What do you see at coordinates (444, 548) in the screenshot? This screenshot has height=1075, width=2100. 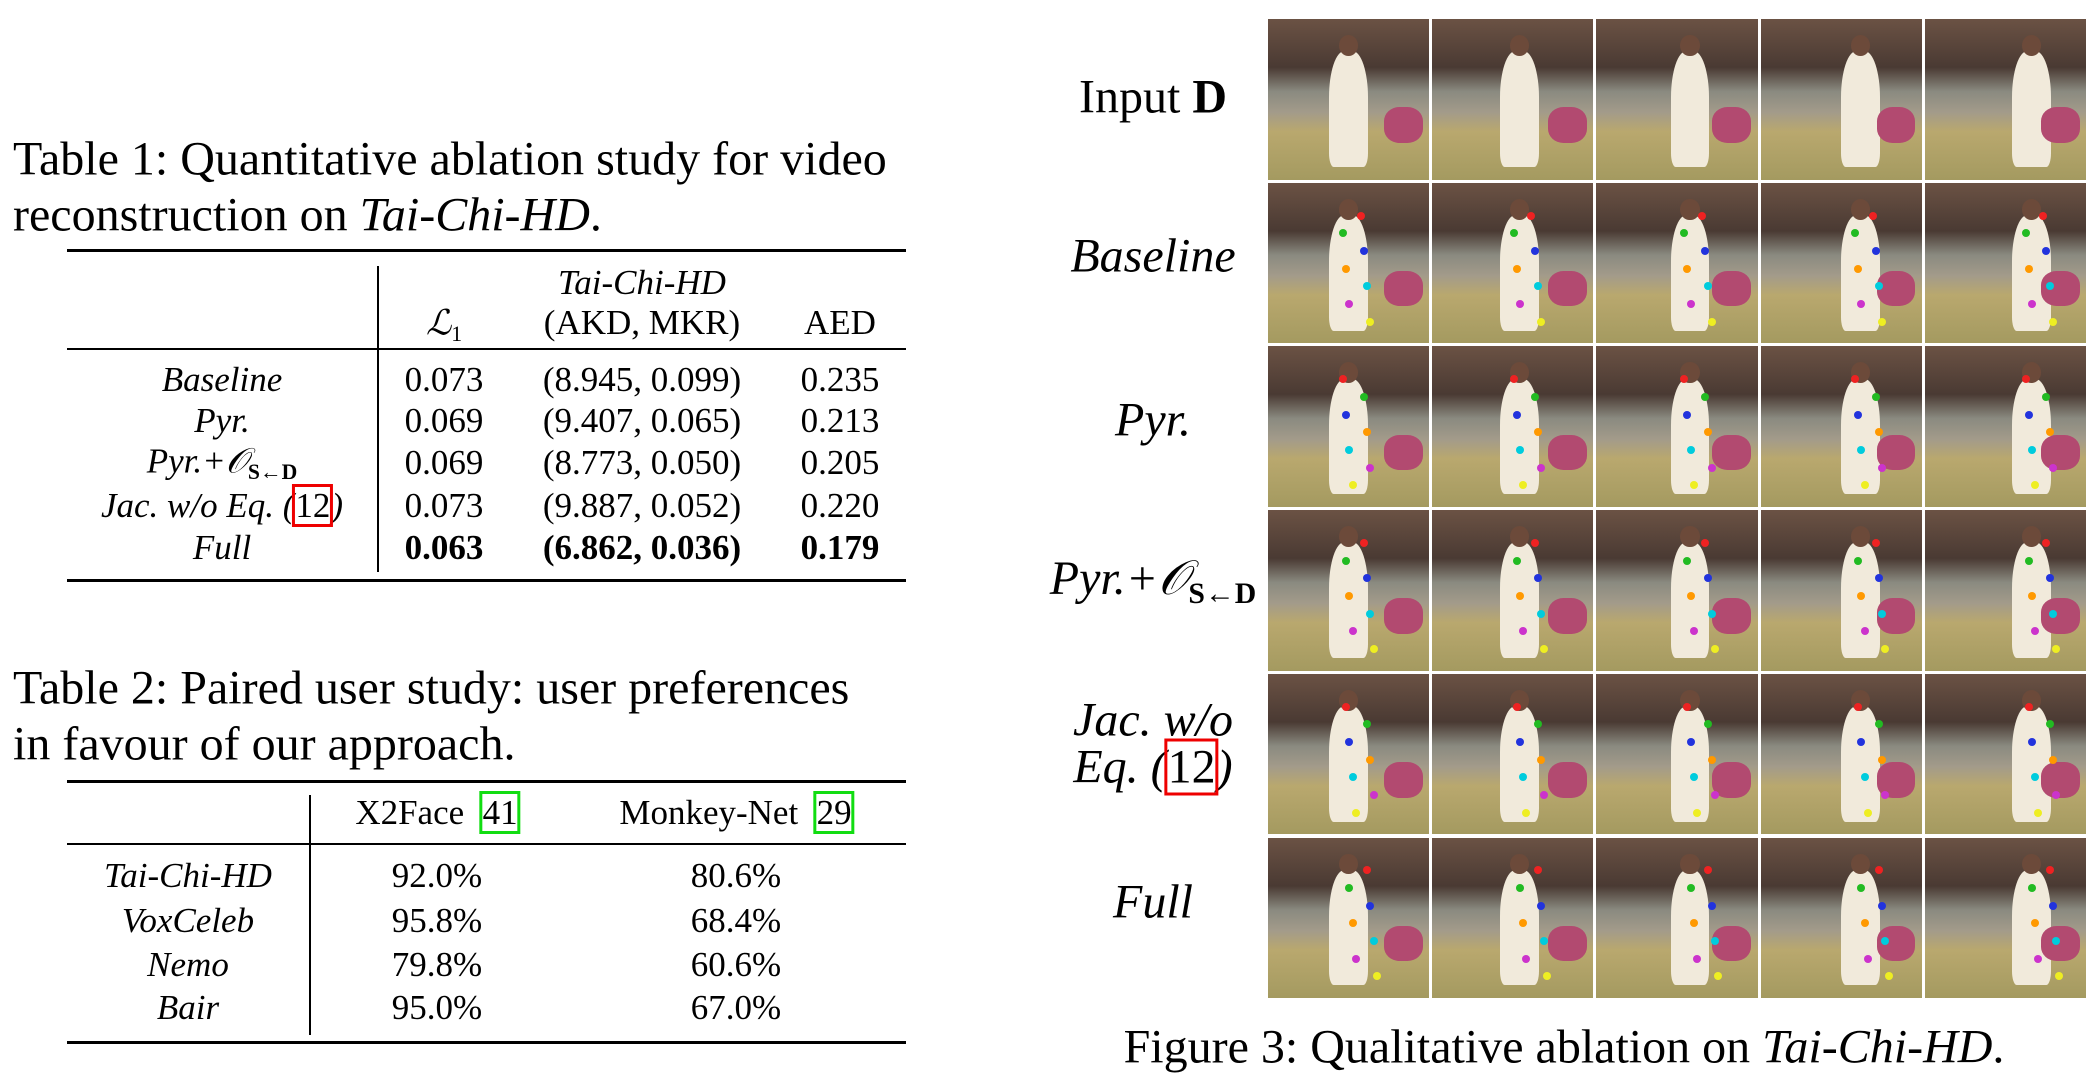 I see `cell: 0.063` at bounding box center [444, 548].